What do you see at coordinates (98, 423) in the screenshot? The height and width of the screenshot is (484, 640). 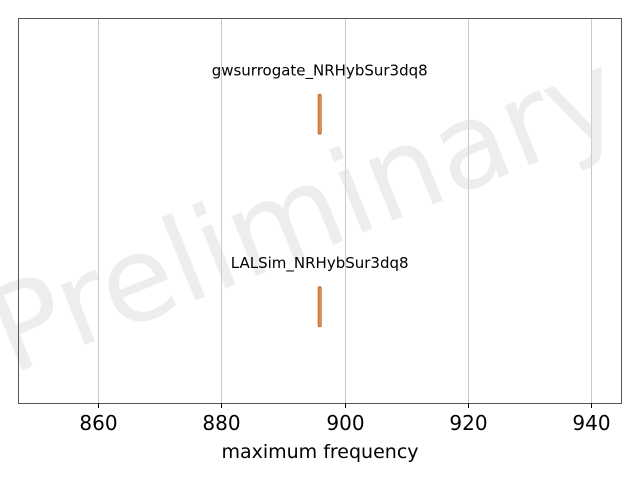 I see `x-tick-label: 860` at bounding box center [98, 423].